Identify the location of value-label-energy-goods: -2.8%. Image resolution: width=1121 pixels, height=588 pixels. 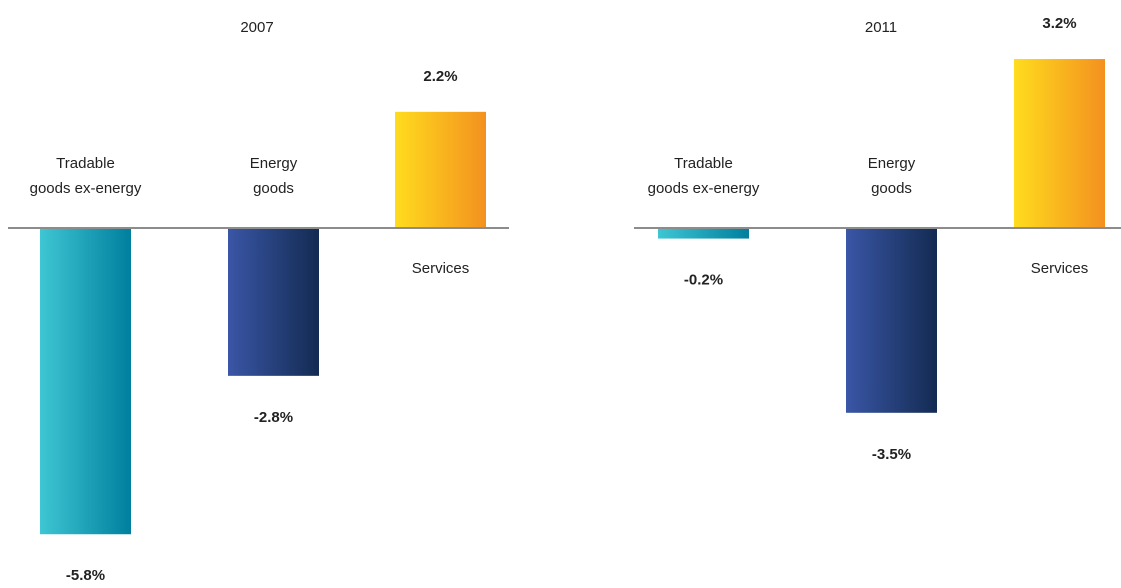
(273, 417).